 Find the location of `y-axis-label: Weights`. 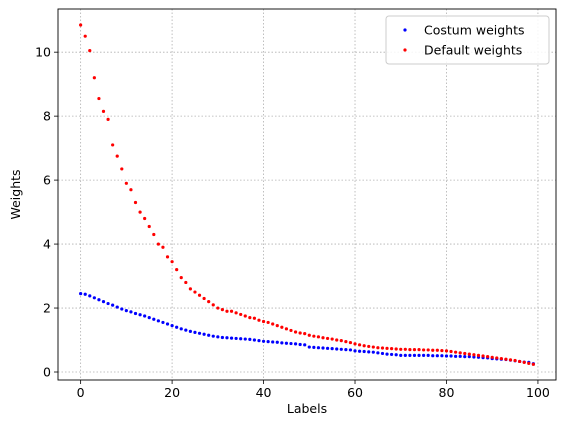

y-axis-label: Weights is located at coordinates (15, 194).